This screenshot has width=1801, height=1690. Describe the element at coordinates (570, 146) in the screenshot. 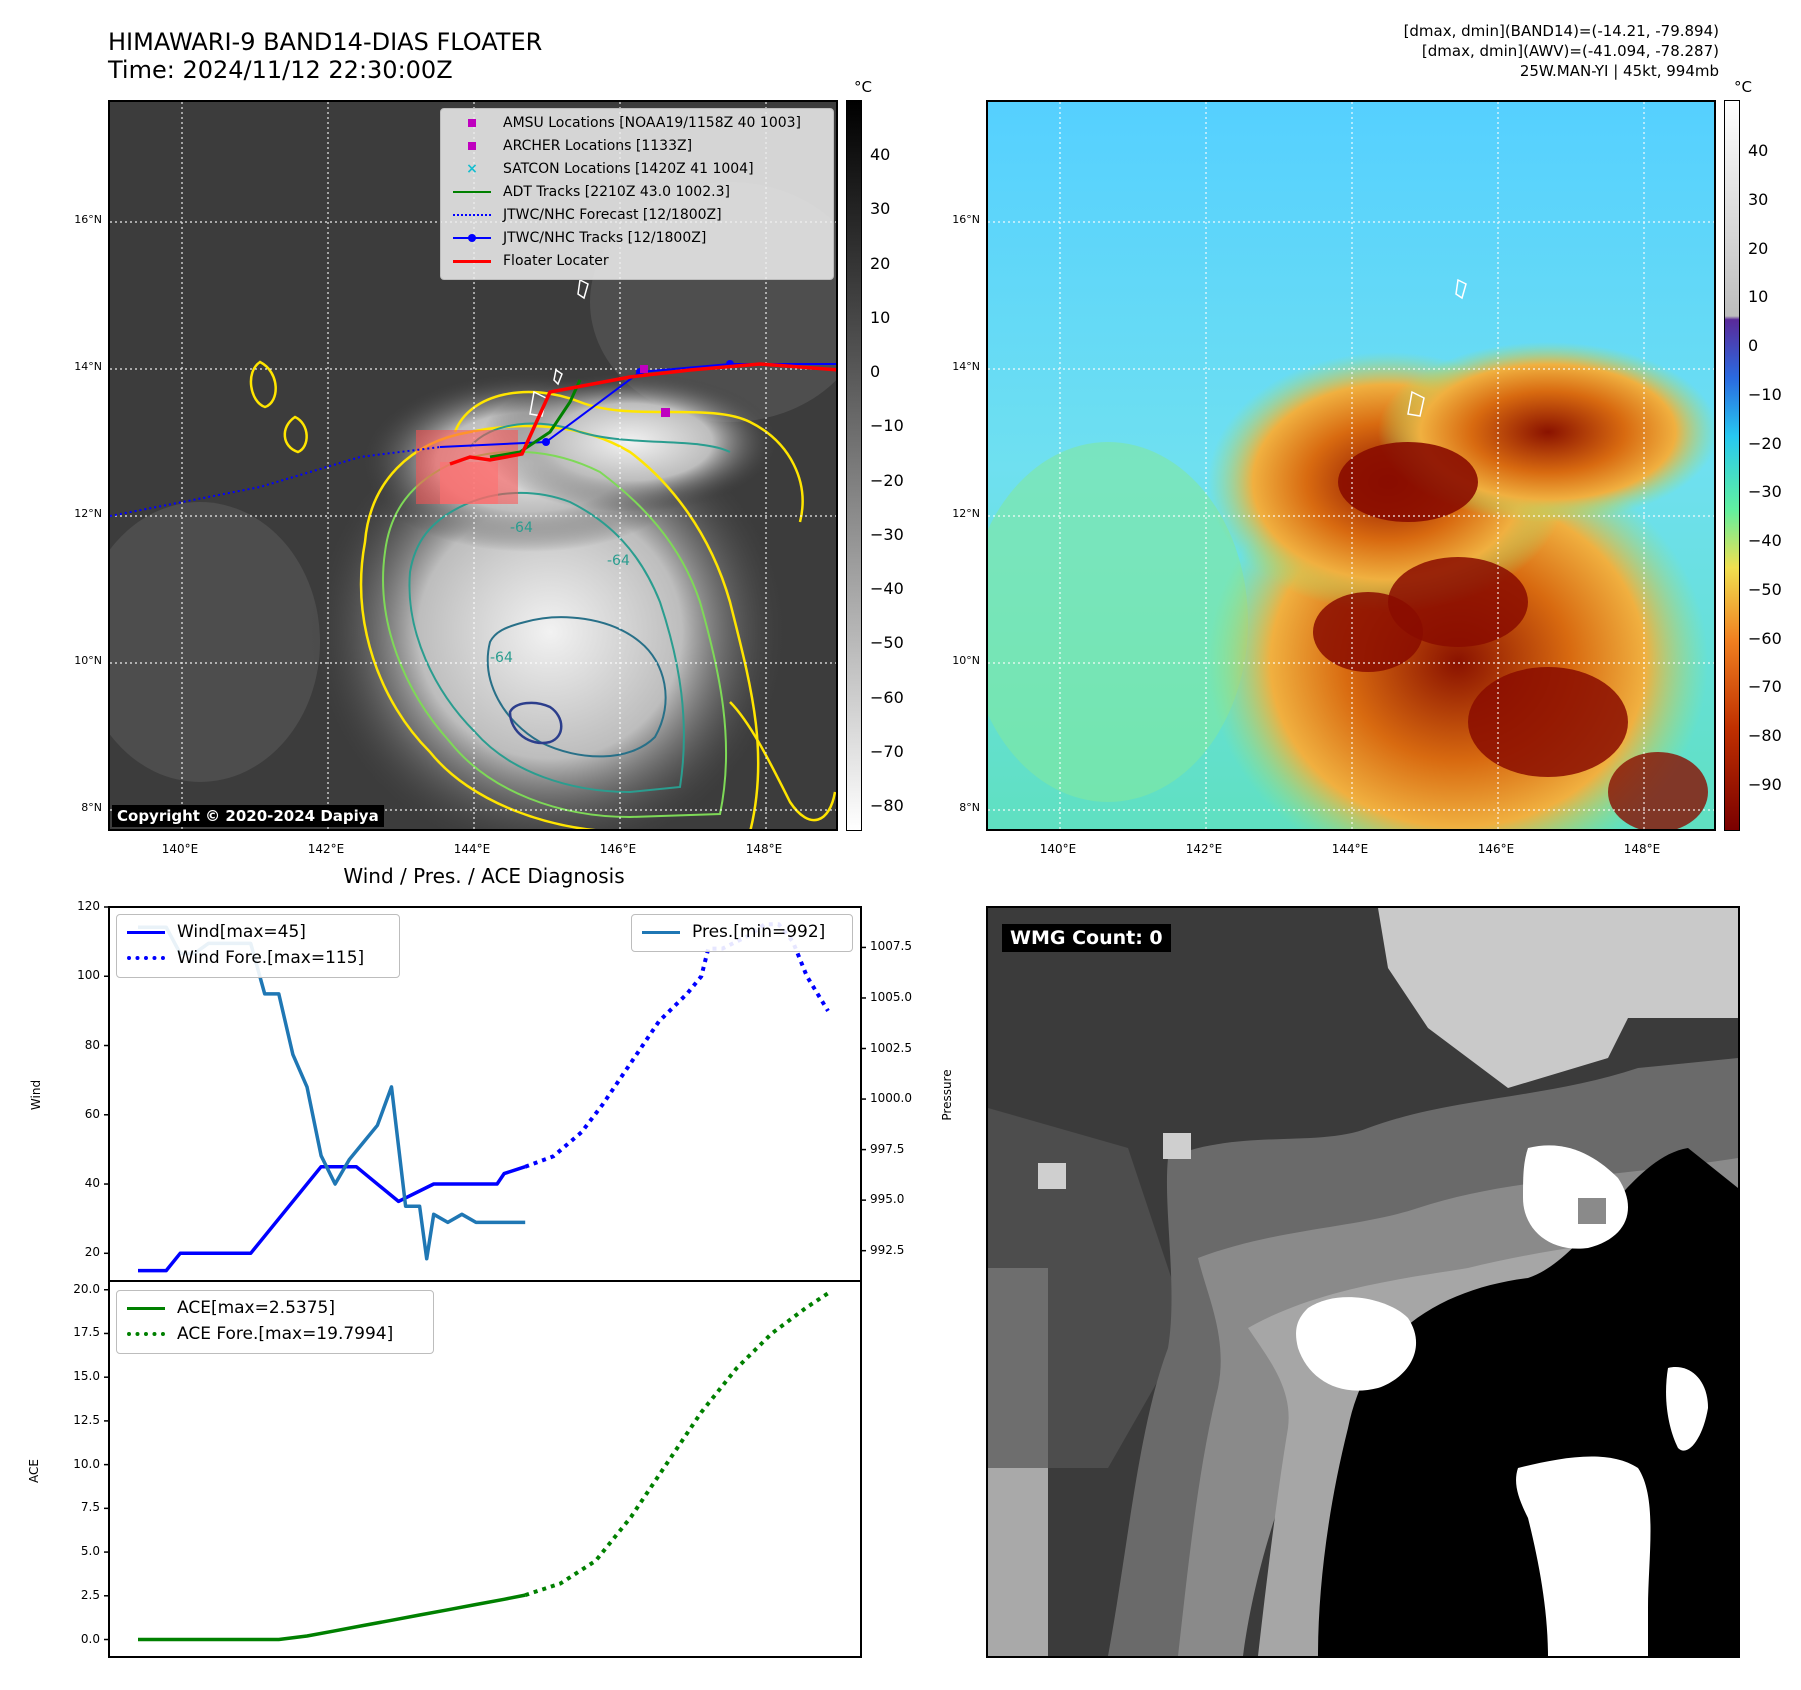

I see `legend-archer: ARCHER Locations [1133Z]` at that location.